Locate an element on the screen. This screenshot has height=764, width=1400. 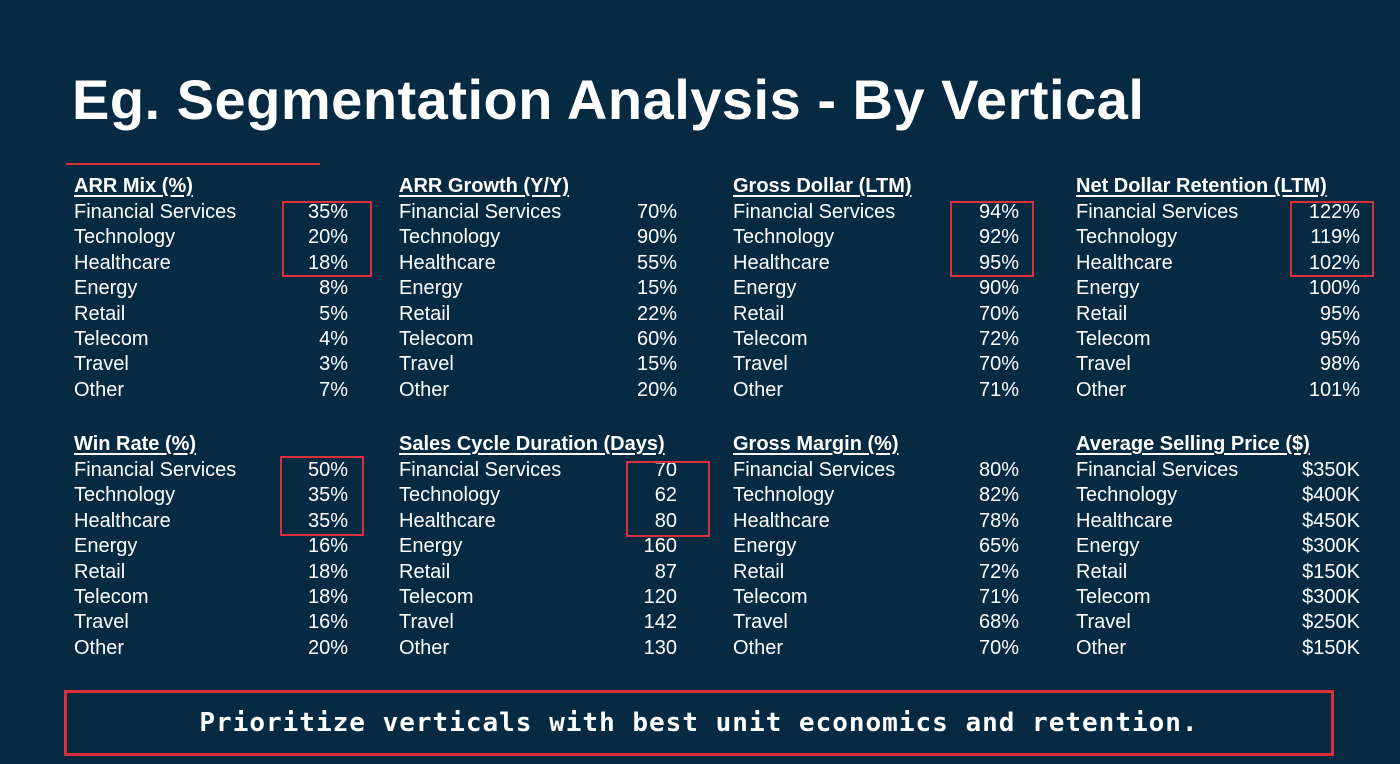
row-value: 8% is located at coordinates (333, 288).